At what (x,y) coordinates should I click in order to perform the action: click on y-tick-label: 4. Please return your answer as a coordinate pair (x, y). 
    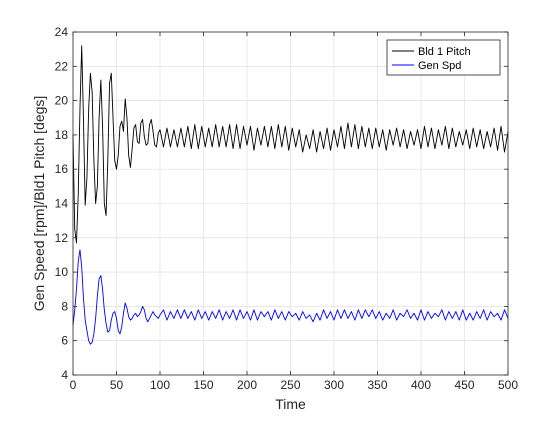
    Looking at the image, I should click on (64, 375).